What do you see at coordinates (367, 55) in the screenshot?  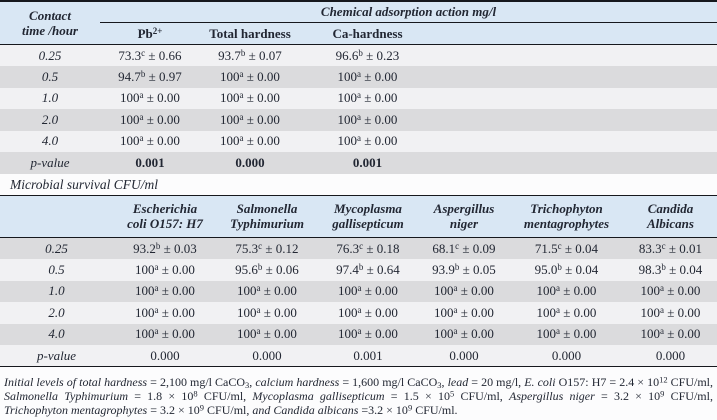 I see `value-cell: 96.6b ± 0.23` at bounding box center [367, 55].